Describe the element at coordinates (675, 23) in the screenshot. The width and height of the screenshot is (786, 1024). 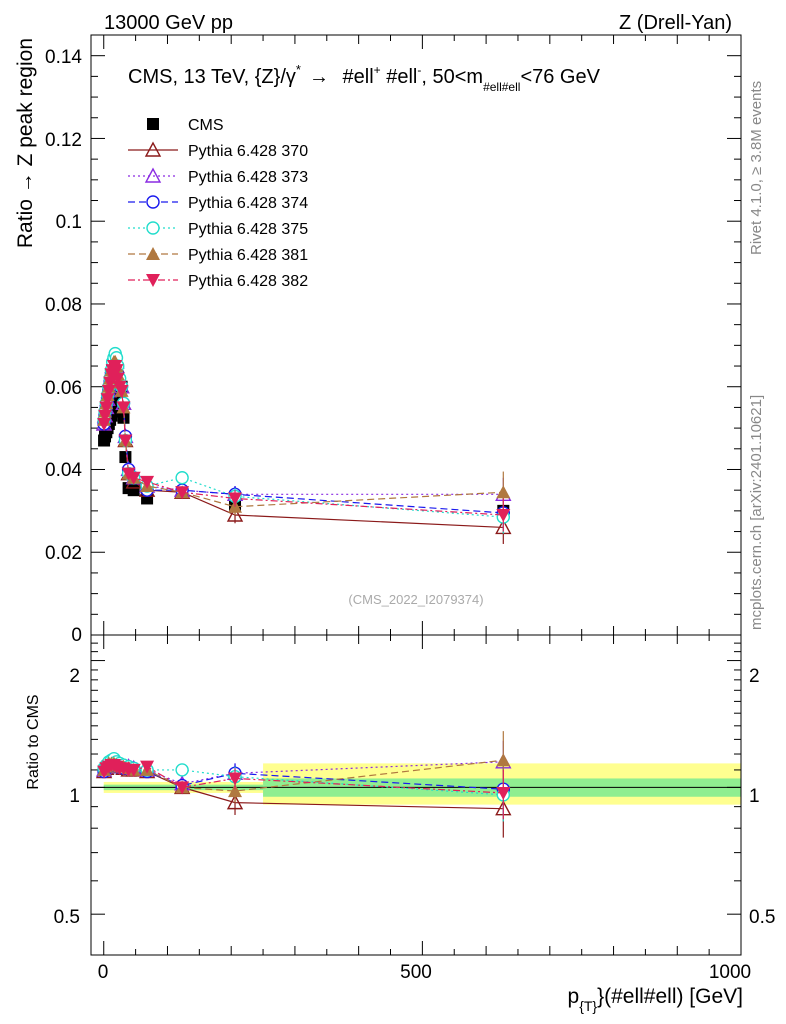
I see `header-right: Z (Drell-Yan)` at that location.